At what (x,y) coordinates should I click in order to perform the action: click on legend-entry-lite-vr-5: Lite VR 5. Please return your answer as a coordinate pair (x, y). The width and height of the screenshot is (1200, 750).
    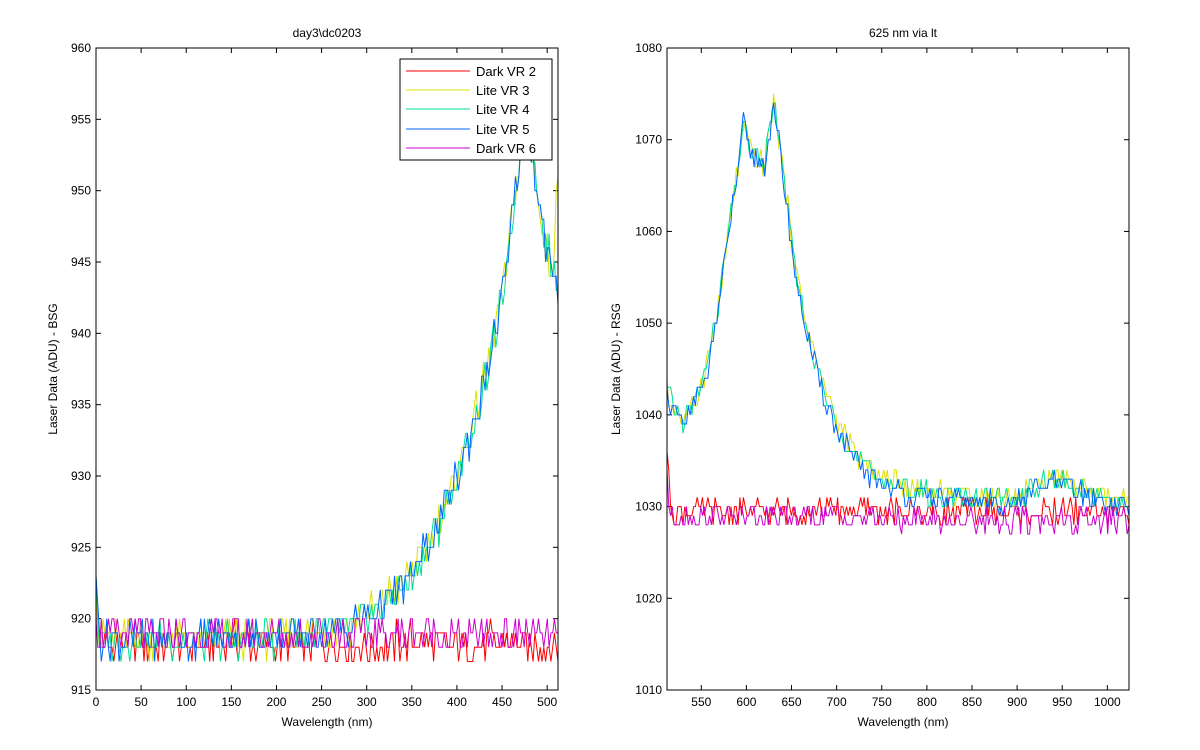
    Looking at the image, I should click on (467, 129).